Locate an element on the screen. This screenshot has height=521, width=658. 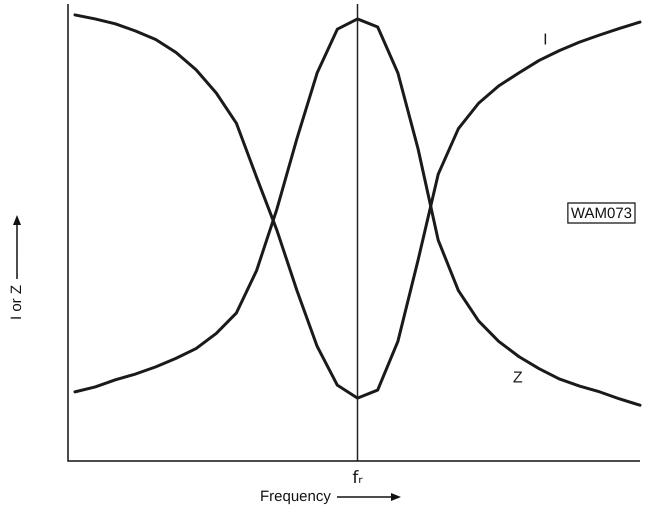
x-axis-title: Frequency is located at coordinates (295, 496).